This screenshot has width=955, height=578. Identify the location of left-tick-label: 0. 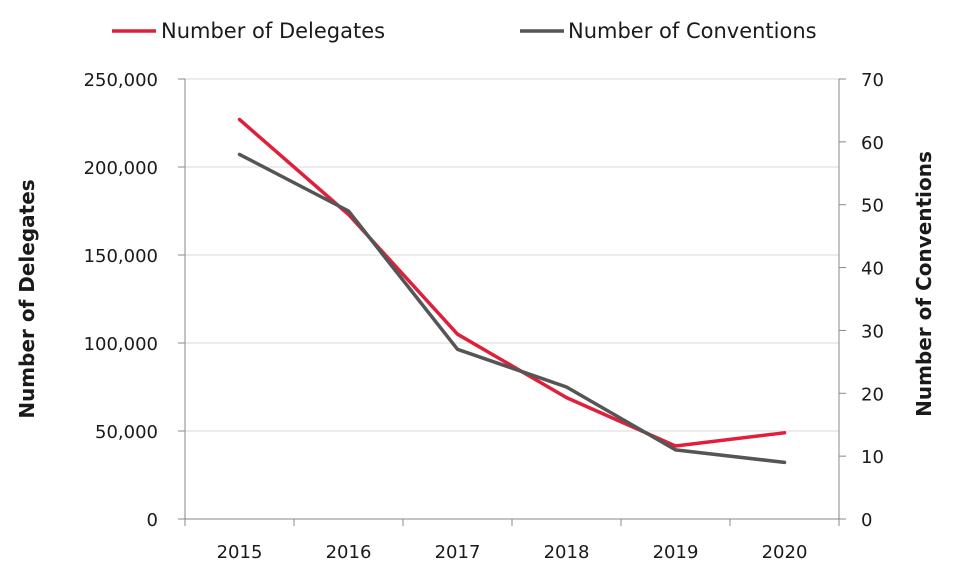
(152, 520).